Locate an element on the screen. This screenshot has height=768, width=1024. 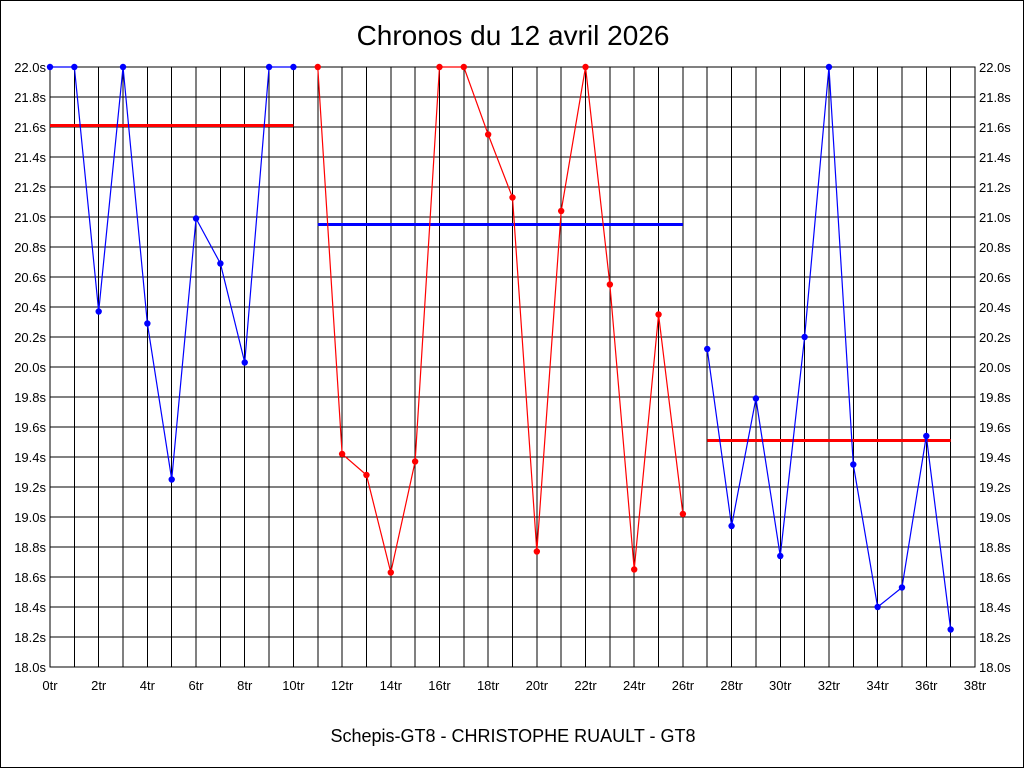
y-tick-label-left: 20.8s is located at coordinates (30, 247).